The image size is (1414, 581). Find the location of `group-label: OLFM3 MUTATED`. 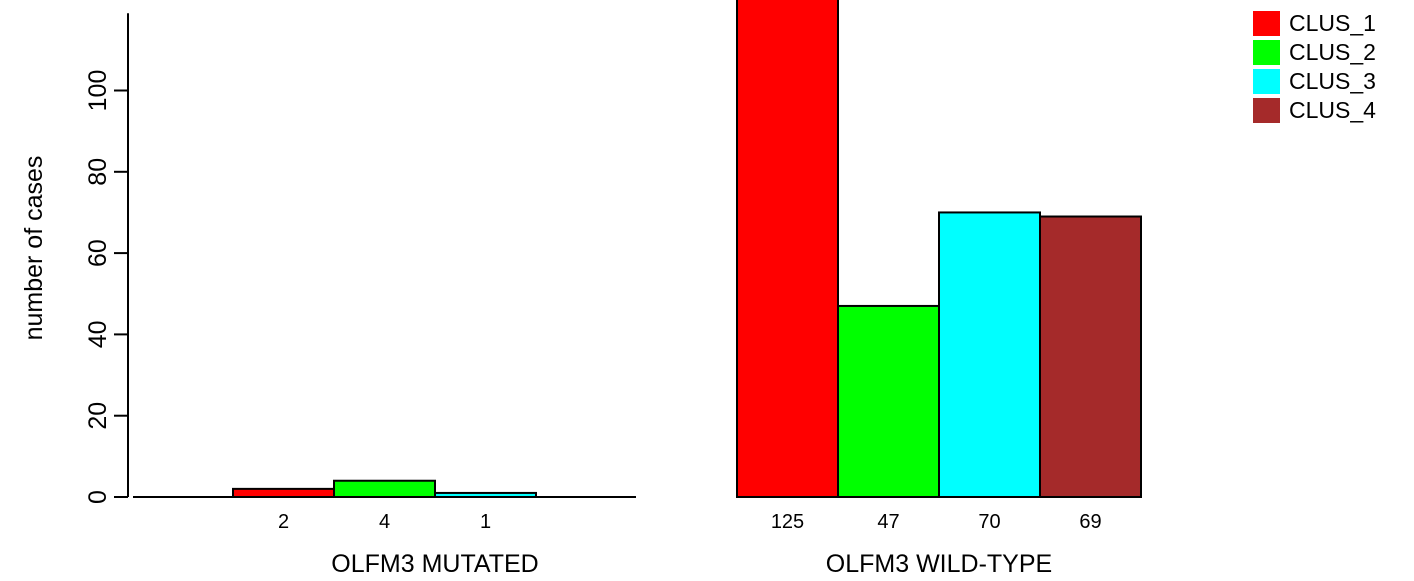

group-label: OLFM3 MUTATED is located at coordinates (434, 564).